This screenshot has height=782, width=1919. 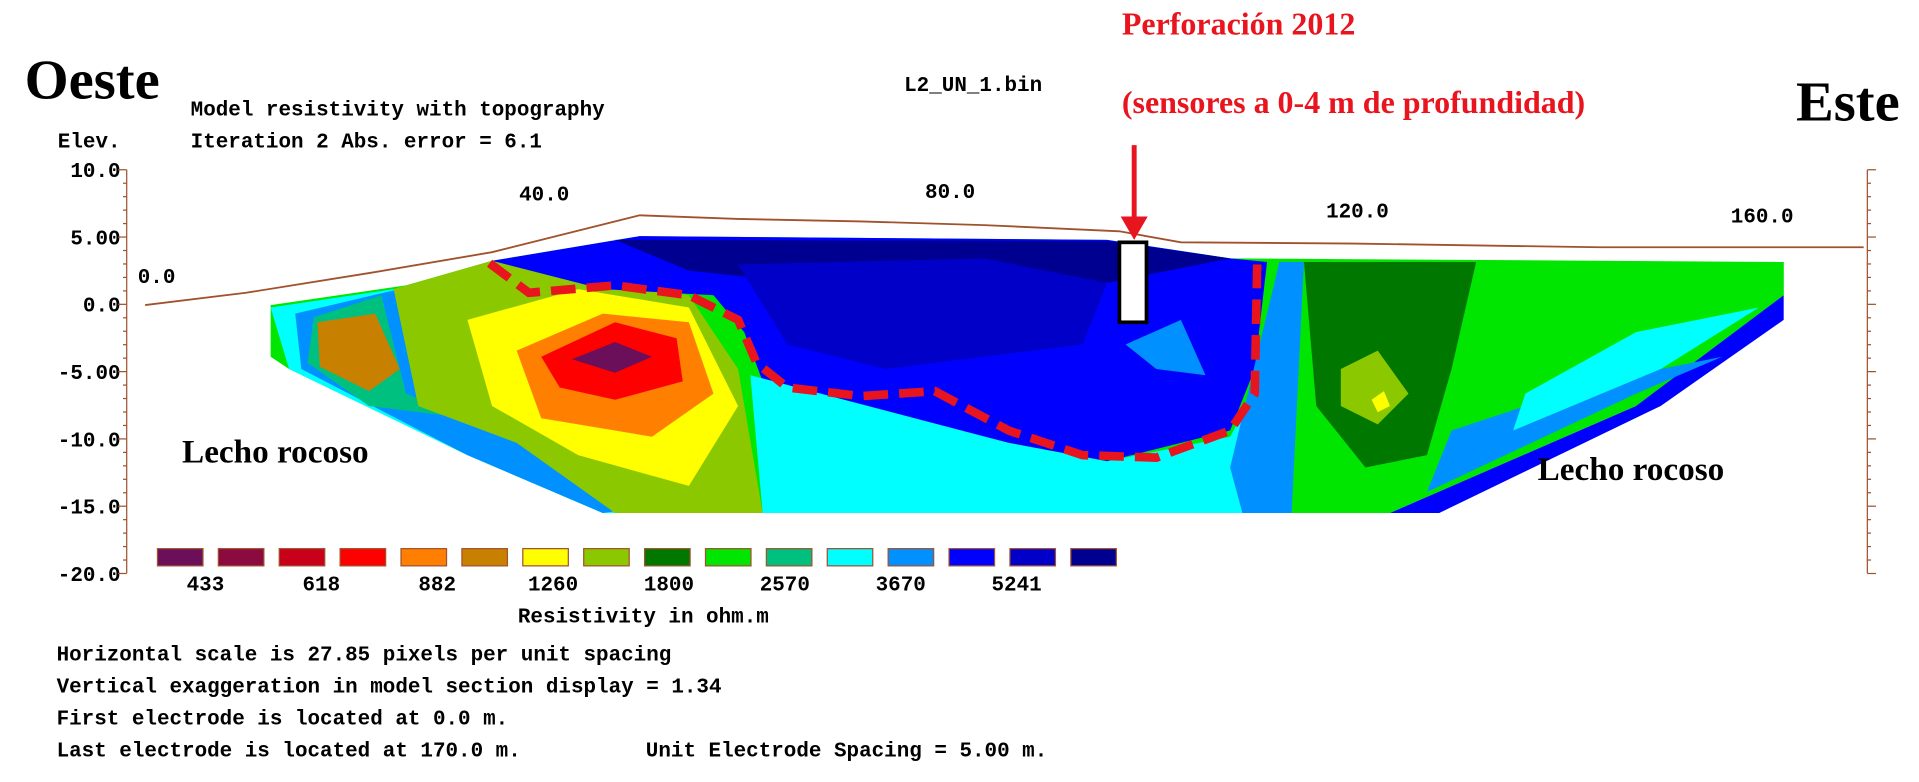 I want to click on y-tick-label: -15.0, so click(x=89, y=509).